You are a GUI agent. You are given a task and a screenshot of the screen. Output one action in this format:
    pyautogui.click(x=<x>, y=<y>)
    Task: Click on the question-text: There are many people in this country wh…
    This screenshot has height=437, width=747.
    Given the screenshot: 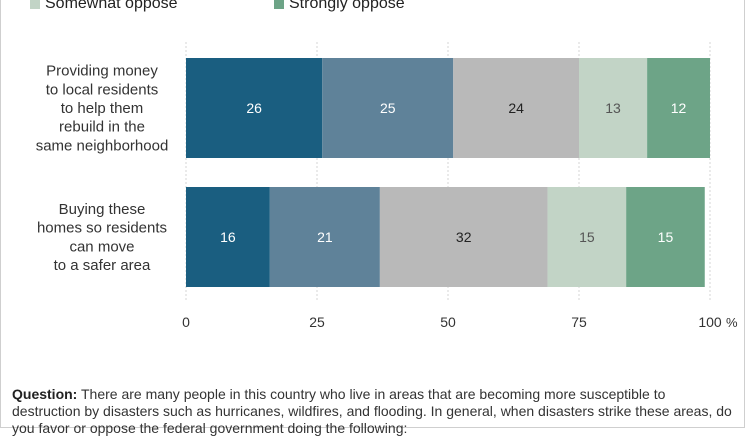 What is the action you would take?
    pyautogui.click(x=372, y=411)
    